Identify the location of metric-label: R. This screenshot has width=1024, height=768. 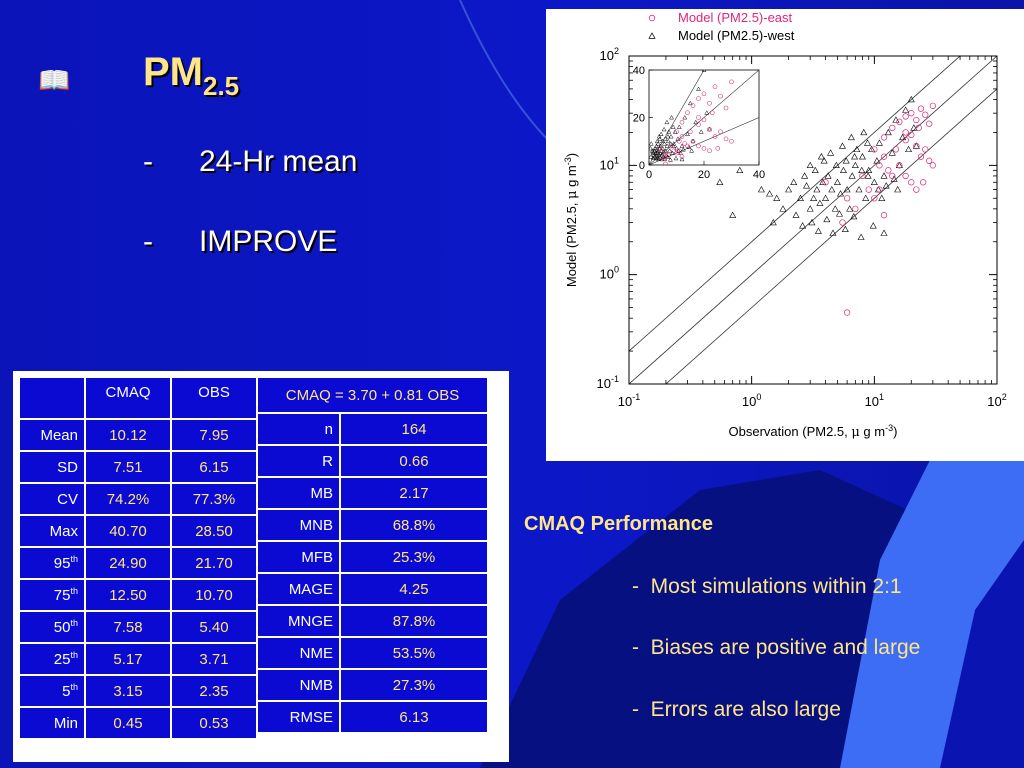
(298, 461).